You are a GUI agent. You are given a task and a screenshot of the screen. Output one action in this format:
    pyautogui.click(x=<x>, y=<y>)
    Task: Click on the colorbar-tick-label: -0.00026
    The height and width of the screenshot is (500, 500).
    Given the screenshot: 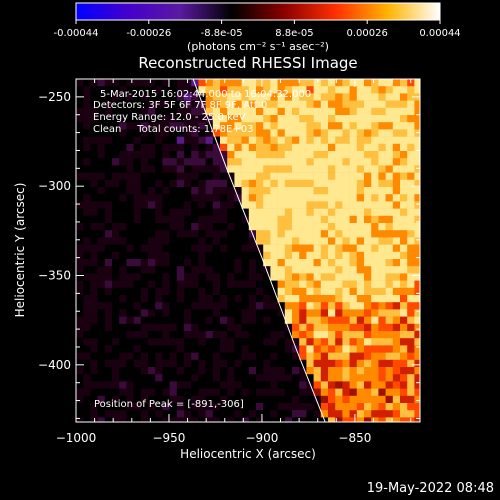 What is the action you would take?
    pyautogui.click(x=148, y=33)
    